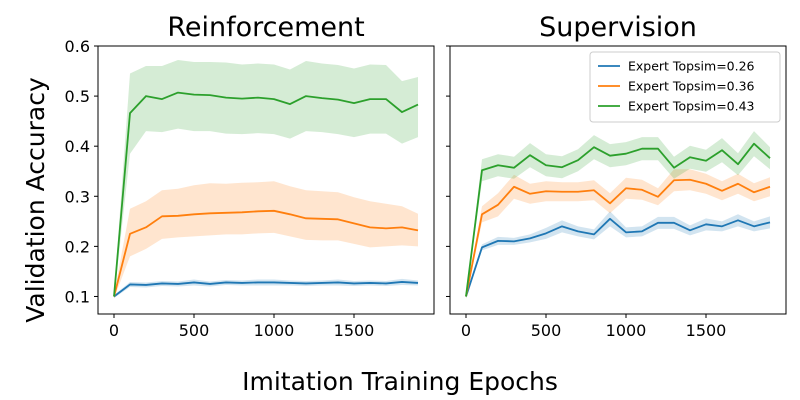 This screenshot has height=400, width=800. What do you see at coordinates (618, 27) in the screenshot?
I see `panel-title: Supervision` at bounding box center [618, 27].